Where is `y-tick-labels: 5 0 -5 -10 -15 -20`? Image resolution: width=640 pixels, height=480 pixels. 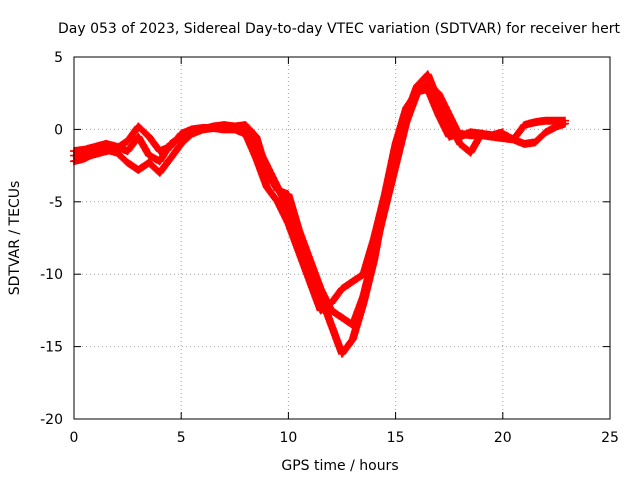 y-tick-labels: 5 0 -5 -10 -15 -20 is located at coordinates (51, 239).